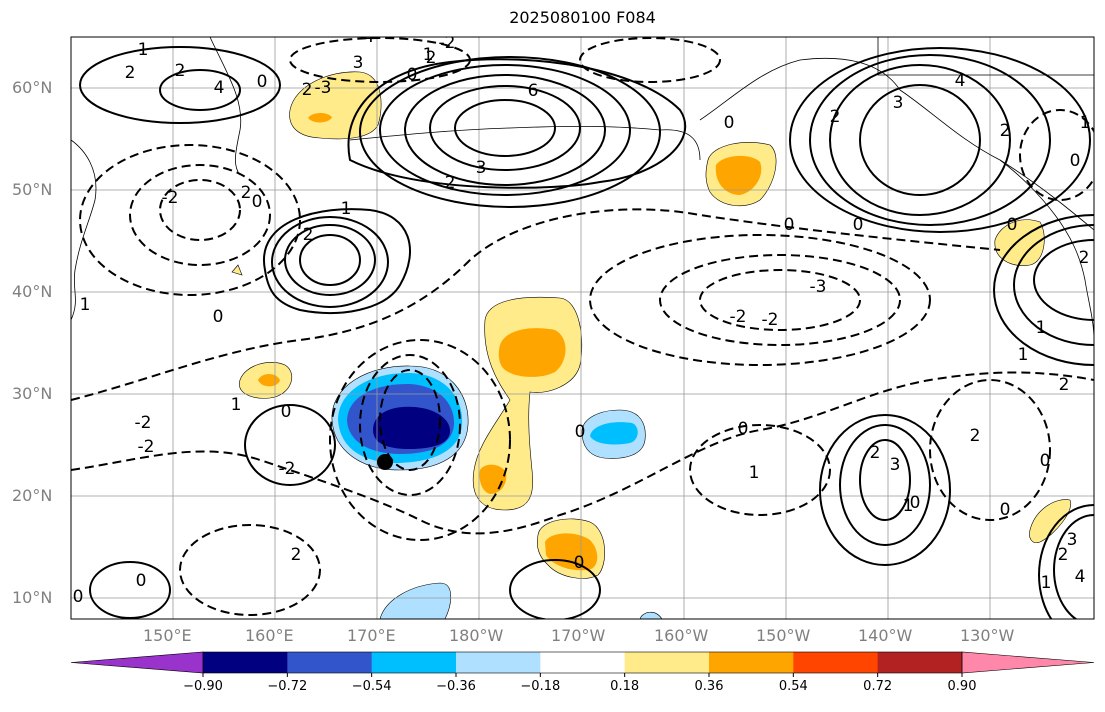 Image resolution: width=1105 pixels, height=712 pixels. What do you see at coordinates (571, 552) in the screenshot?
I see `positive-shading-south-core` at bounding box center [571, 552].